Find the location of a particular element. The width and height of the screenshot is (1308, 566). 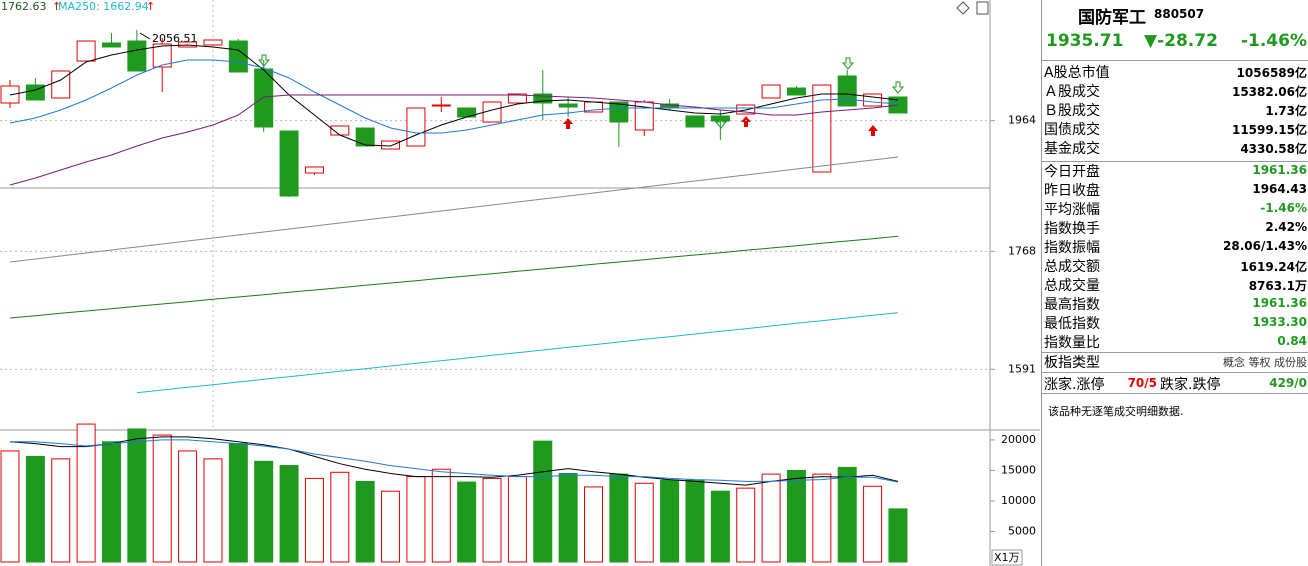

row-label: 指数振幅 is located at coordinates (1072, 247).